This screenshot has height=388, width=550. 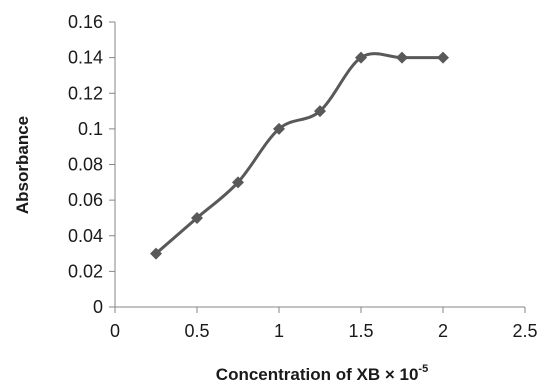 I want to click on y-tick-label: 0.06, so click(x=85, y=200).